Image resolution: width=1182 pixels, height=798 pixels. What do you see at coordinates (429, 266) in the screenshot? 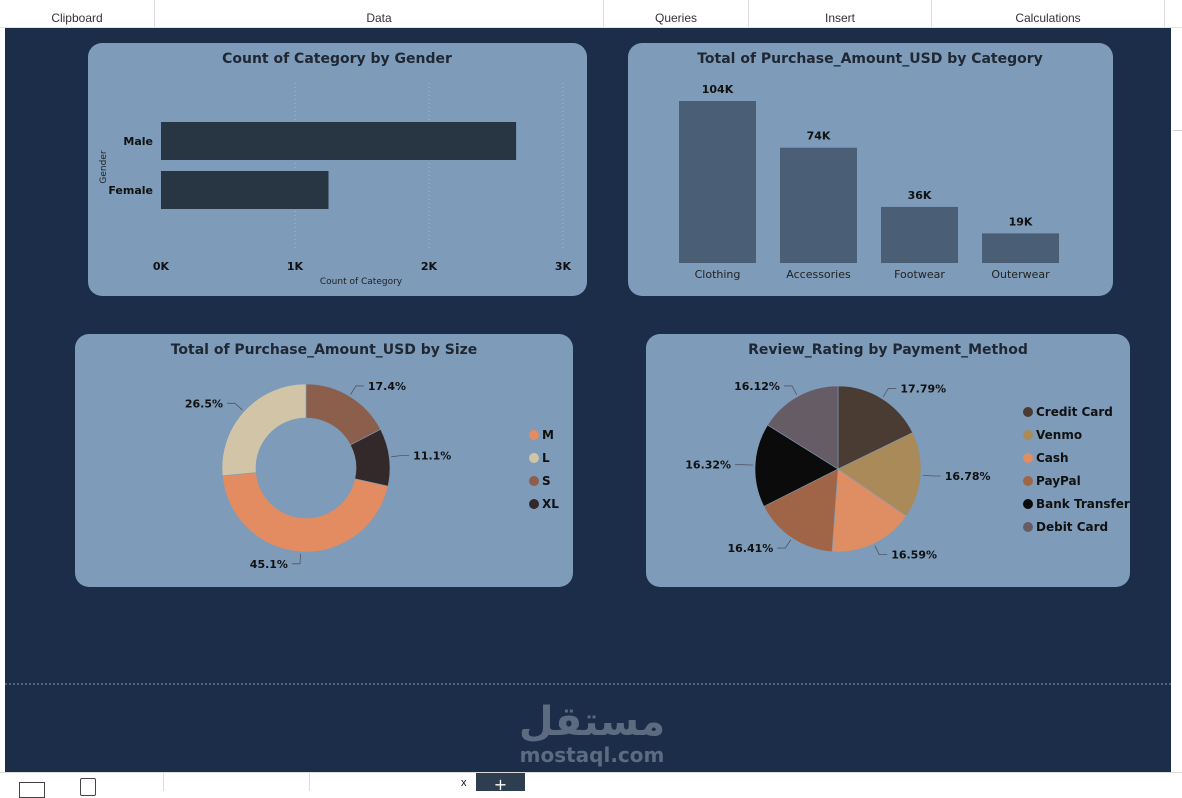
I see `x-tick-label: 2K` at bounding box center [429, 266].